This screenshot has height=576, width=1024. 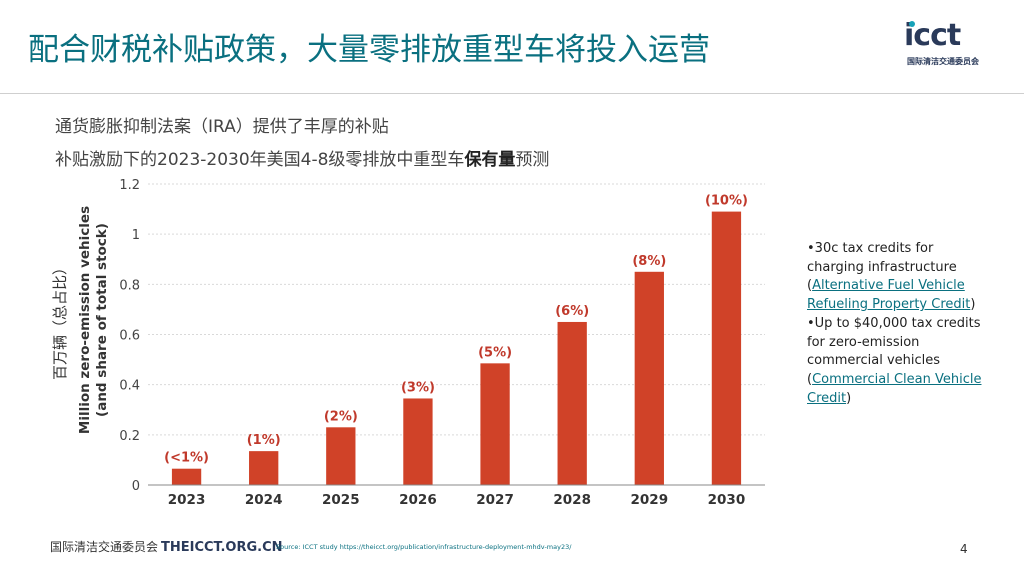 What do you see at coordinates (129, 285) in the screenshot?
I see `y-tick-label: 0.8` at bounding box center [129, 285].